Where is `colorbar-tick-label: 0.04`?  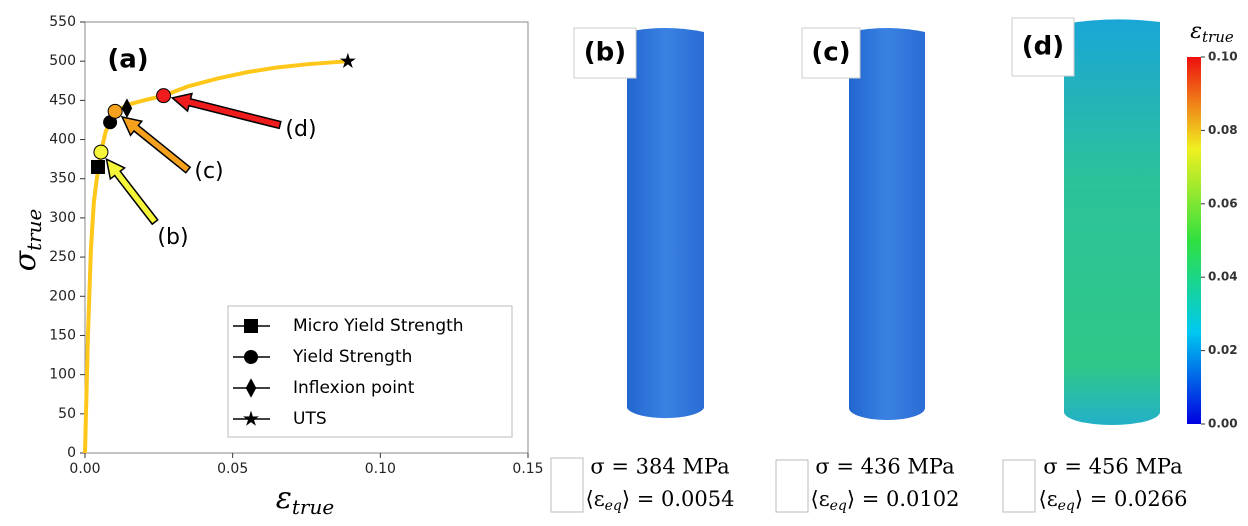
colorbar-tick-label: 0.04 is located at coordinates (1223, 277).